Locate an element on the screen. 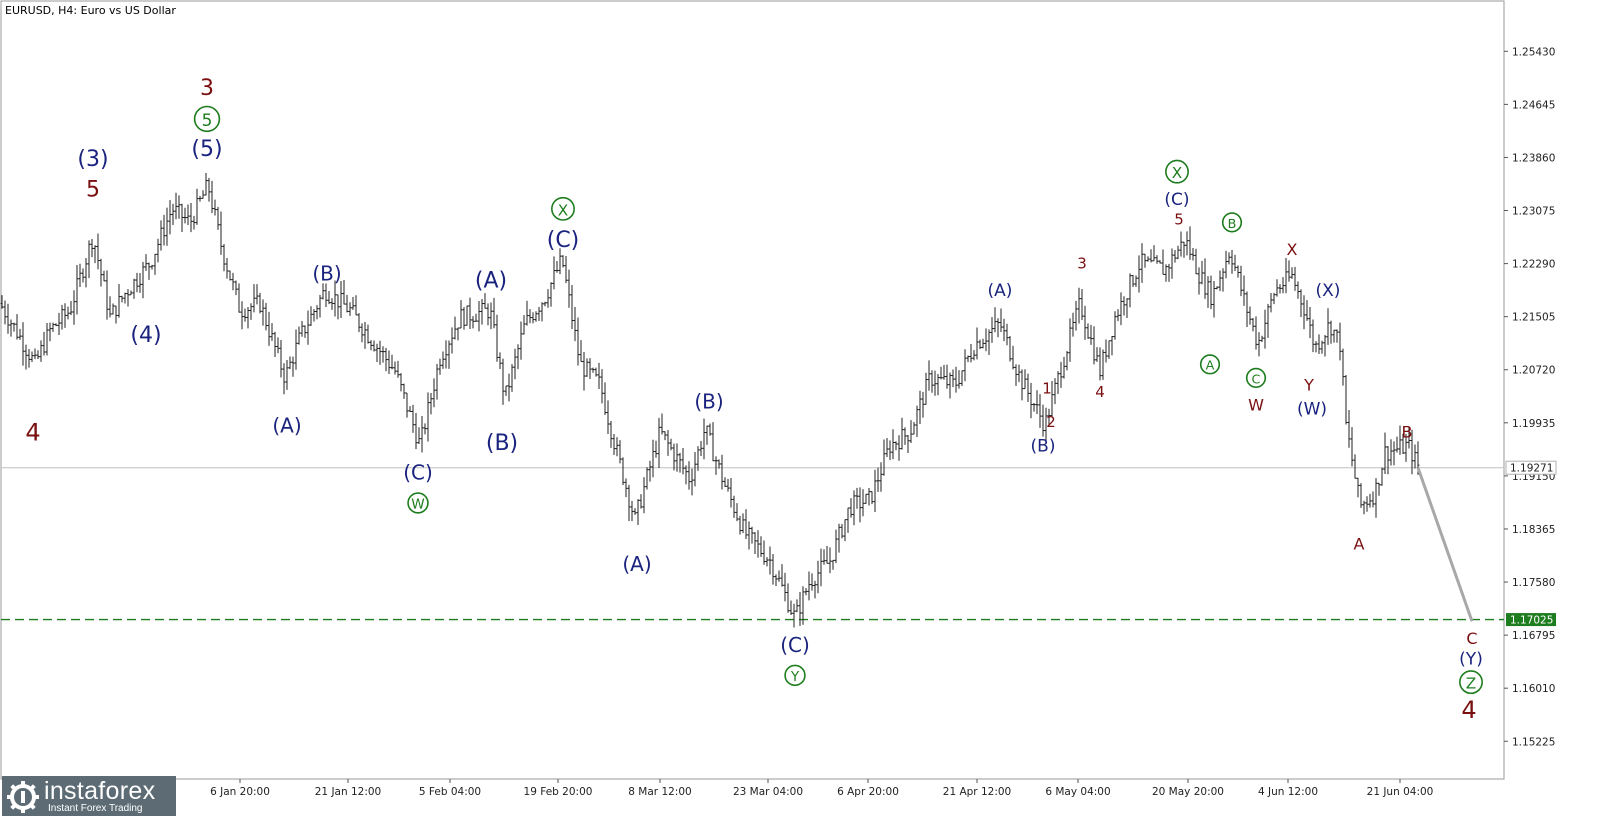 Image resolution: width=1600 pixels, height=819 pixels. wave-label: (W) is located at coordinates (1312, 409).